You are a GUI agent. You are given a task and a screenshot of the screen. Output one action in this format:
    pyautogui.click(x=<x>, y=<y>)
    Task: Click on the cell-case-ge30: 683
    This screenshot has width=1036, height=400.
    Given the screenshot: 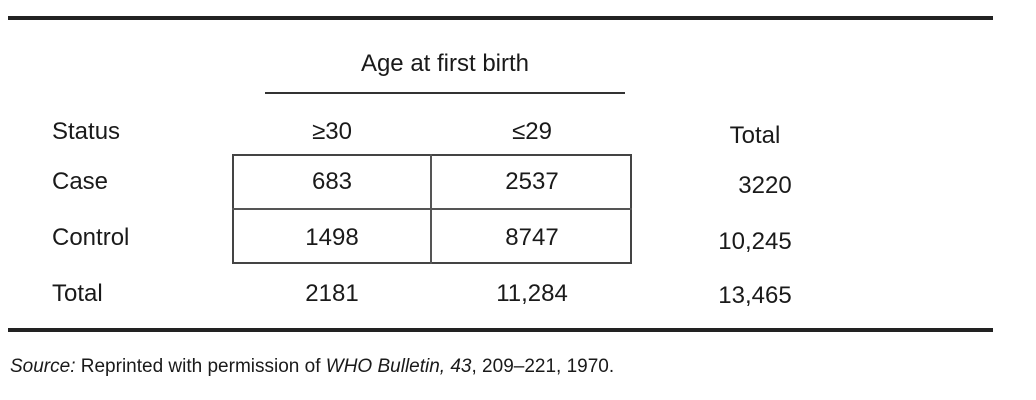 What is the action you would take?
    pyautogui.click(x=332, y=181)
    